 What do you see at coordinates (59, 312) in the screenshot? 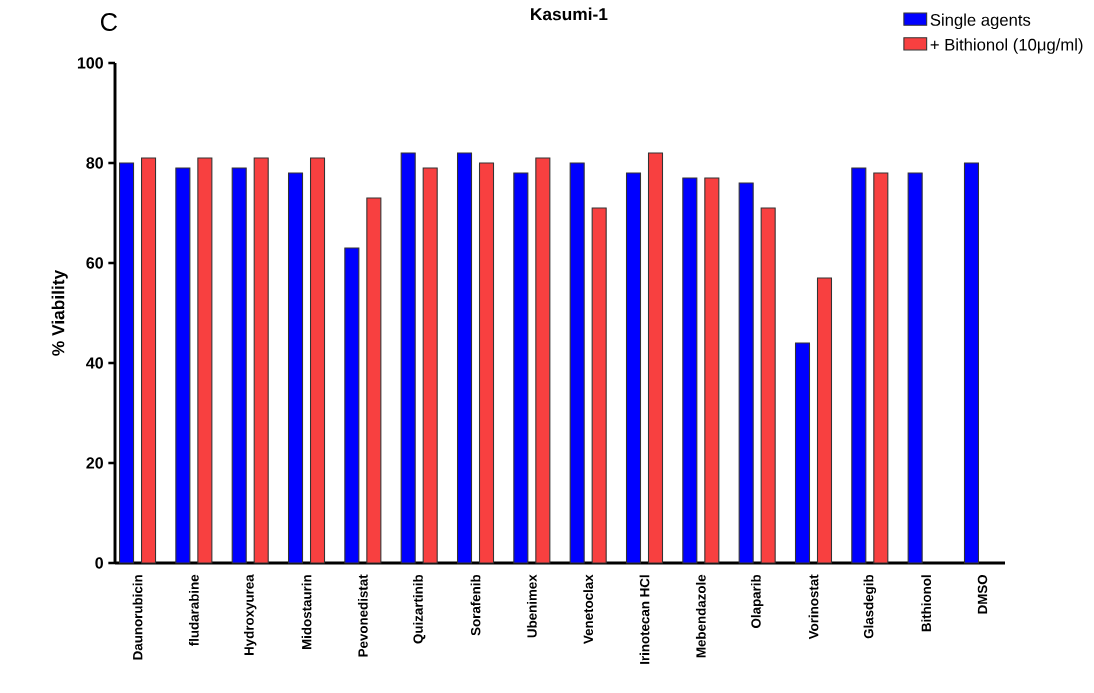
I see `y-axis-title: % Viability` at bounding box center [59, 312].